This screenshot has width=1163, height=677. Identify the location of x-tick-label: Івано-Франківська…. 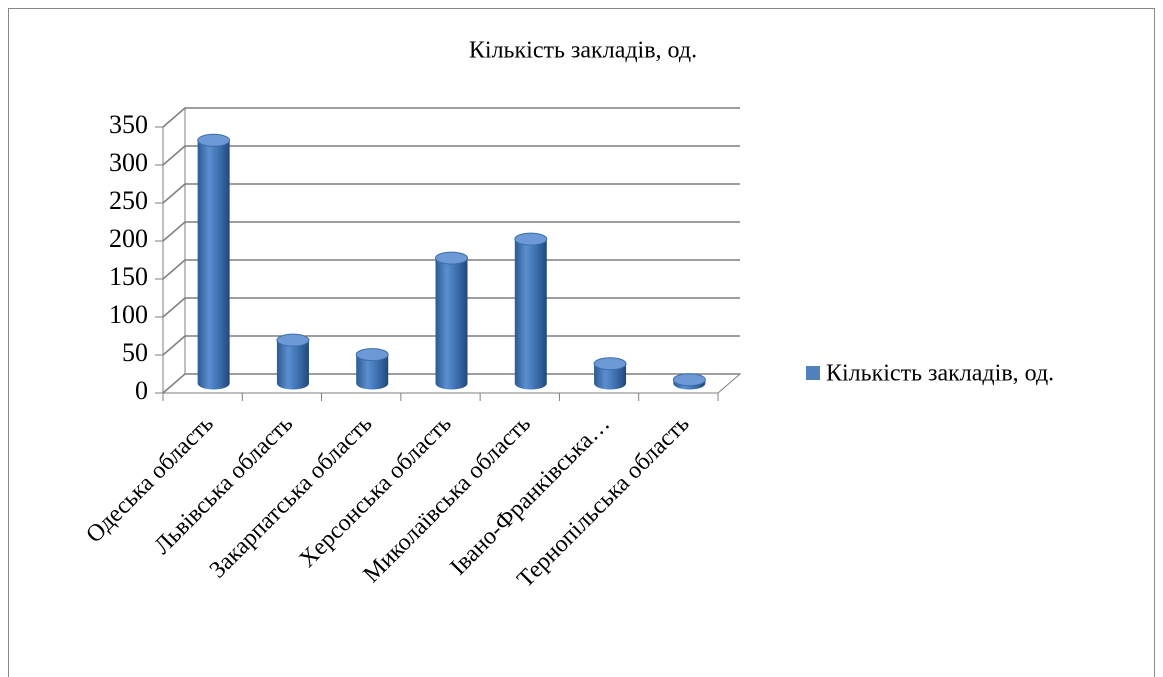
(530, 496).